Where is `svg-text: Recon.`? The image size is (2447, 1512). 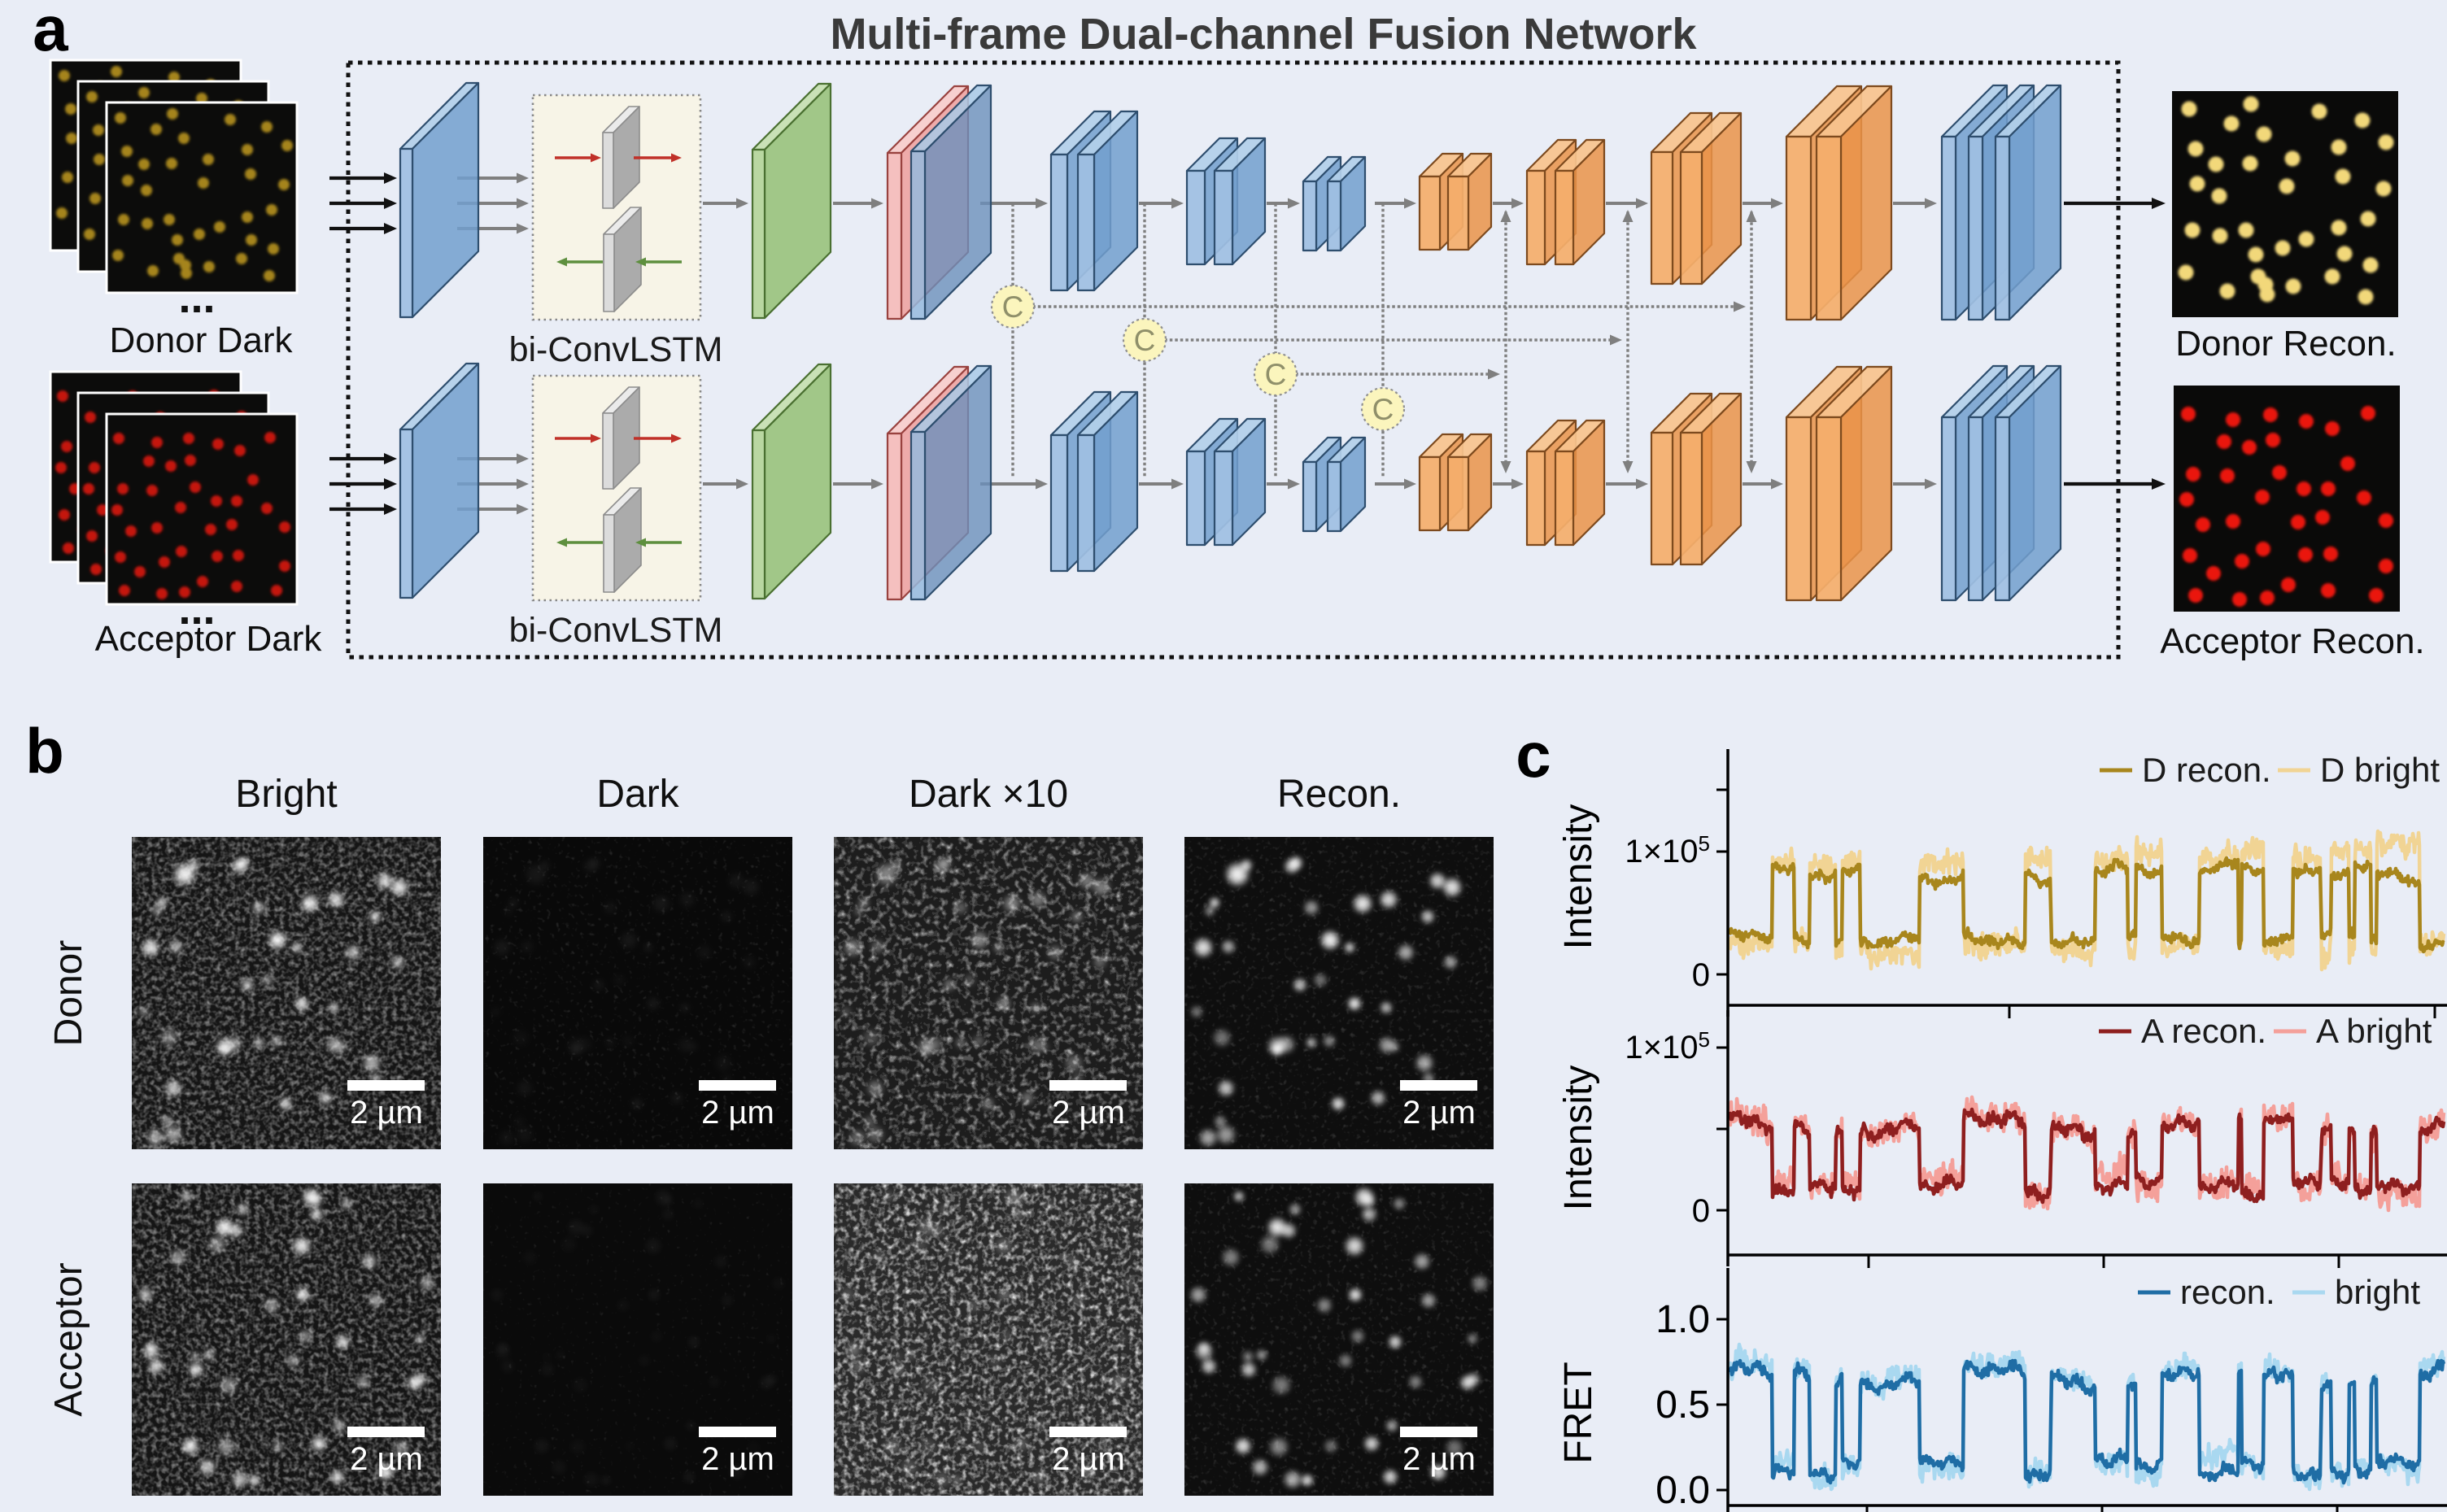
svg-text: Recon. is located at coordinates (1339, 794).